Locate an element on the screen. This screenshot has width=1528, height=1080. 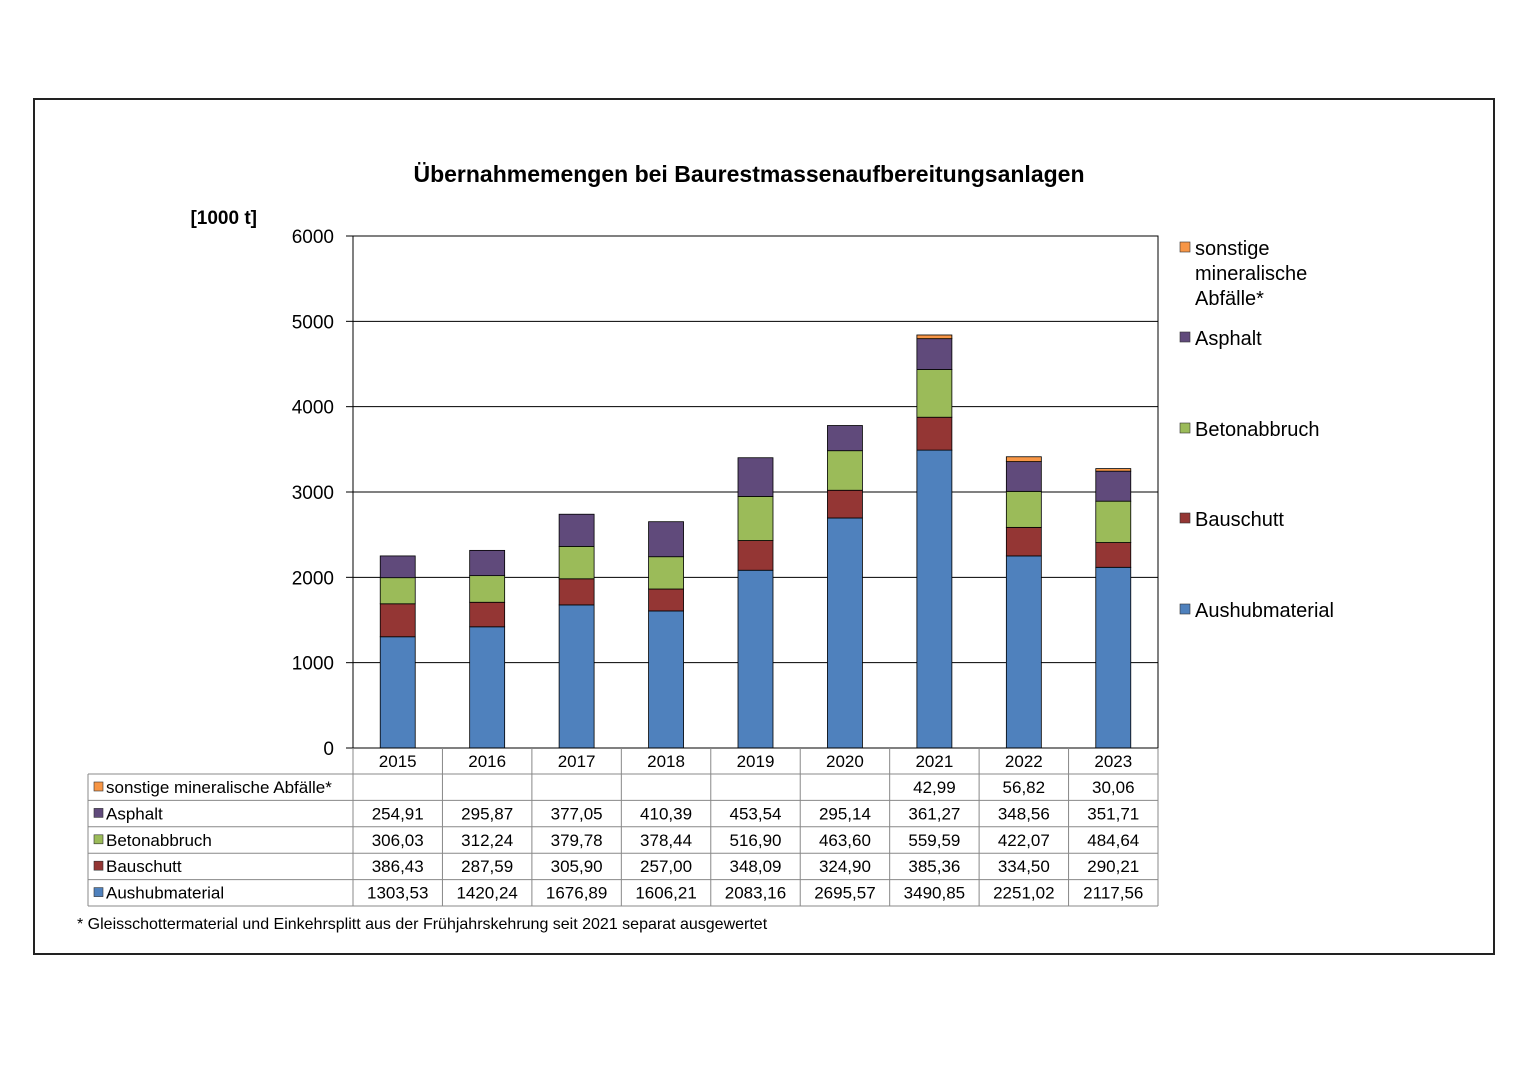
table-cell: 295,87 is located at coordinates (487, 813).